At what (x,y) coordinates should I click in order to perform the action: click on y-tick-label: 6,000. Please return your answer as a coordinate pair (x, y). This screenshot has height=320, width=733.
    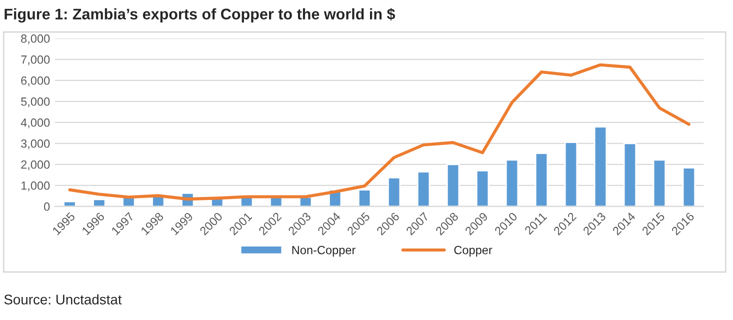
    Looking at the image, I should click on (35, 81).